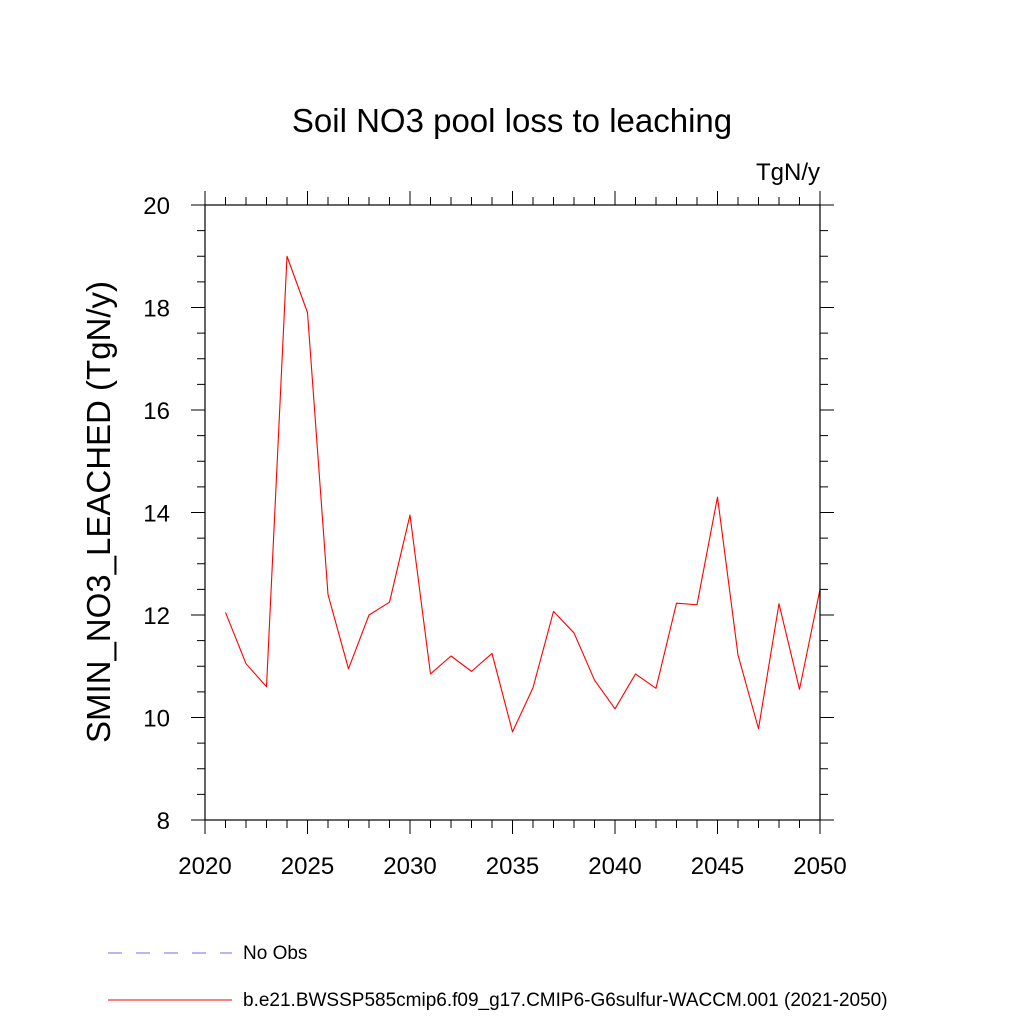  What do you see at coordinates (788, 172) in the screenshot?
I see `units-label: TgN/y` at bounding box center [788, 172].